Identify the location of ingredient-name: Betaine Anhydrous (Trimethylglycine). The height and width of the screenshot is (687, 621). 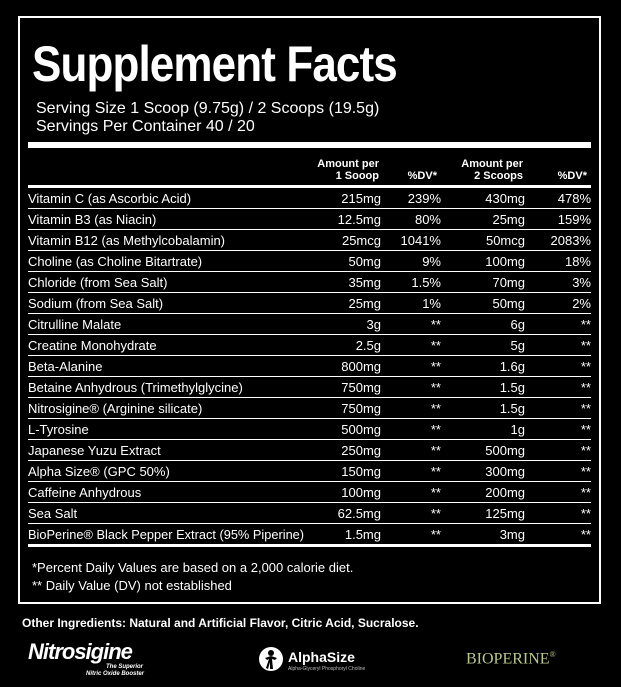
(171, 387).